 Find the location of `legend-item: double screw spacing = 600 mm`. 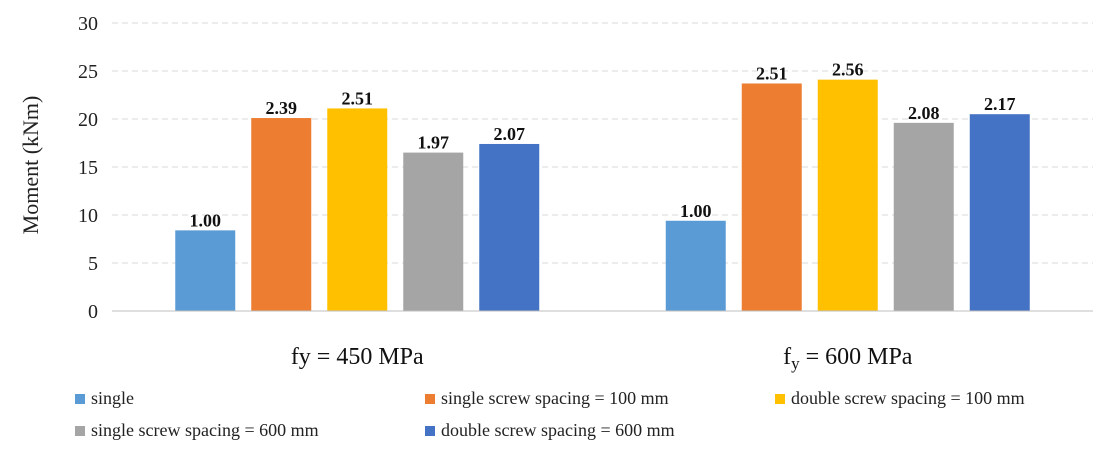

legend-item: double screw spacing = 600 mm is located at coordinates (550, 430).